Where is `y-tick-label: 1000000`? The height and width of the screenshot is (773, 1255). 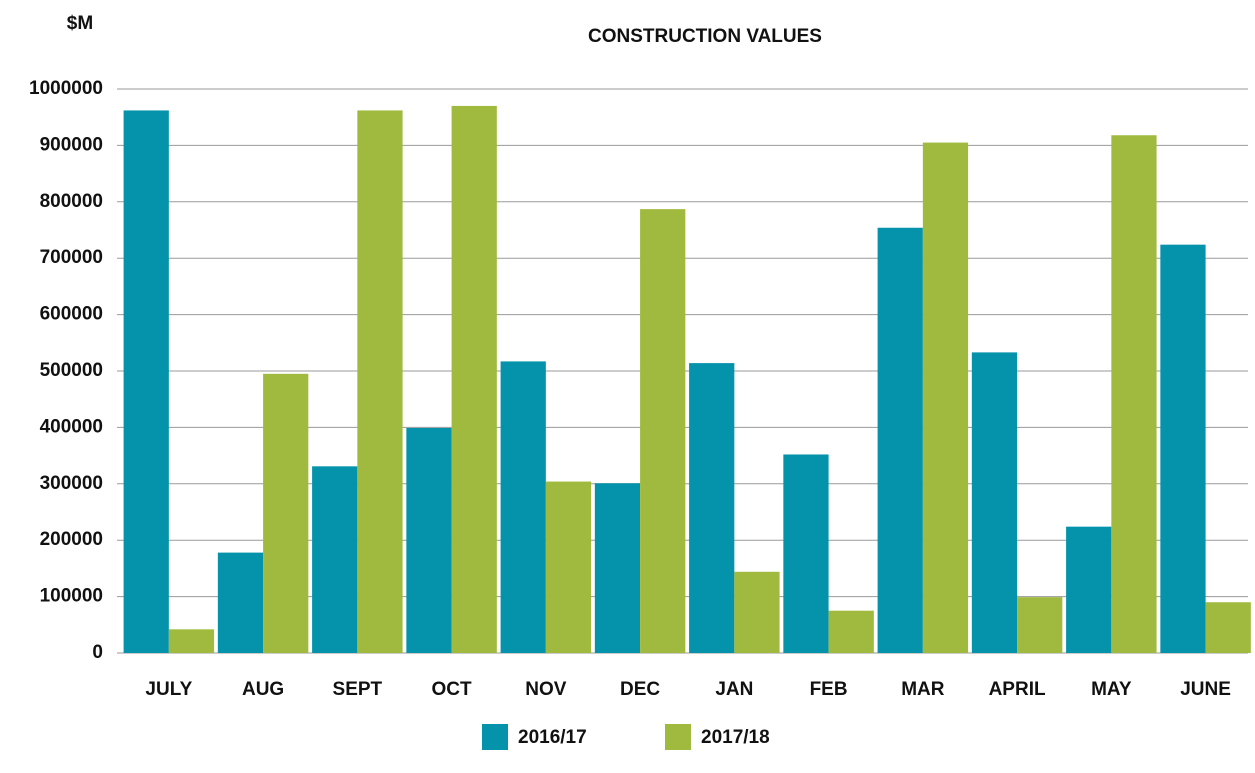 y-tick-label: 1000000 is located at coordinates (66, 88).